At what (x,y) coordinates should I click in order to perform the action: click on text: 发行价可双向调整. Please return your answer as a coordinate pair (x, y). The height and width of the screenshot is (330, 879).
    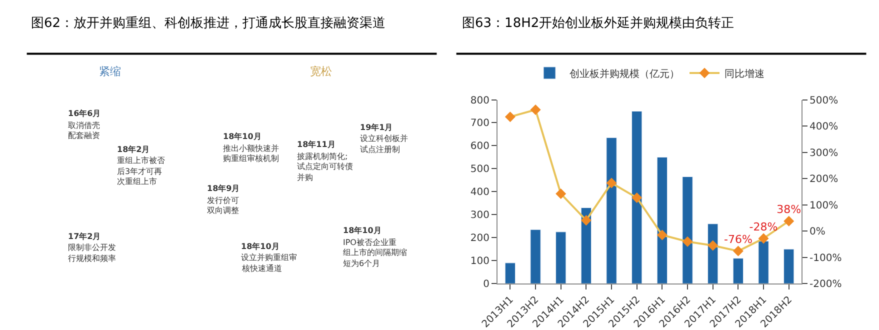
    Looking at the image, I should click on (223, 205).